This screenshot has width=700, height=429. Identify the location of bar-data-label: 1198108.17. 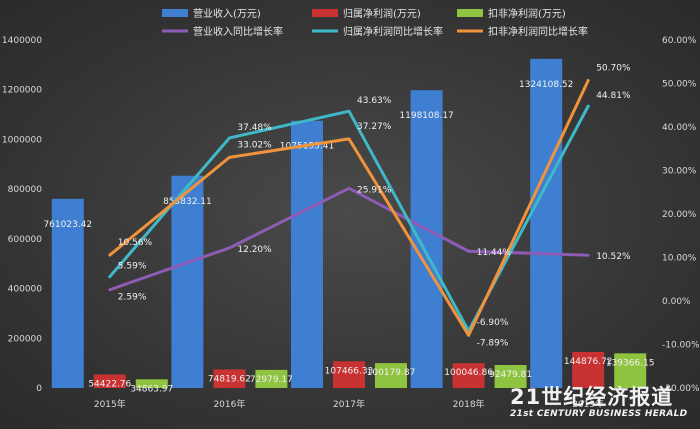
(426, 116).